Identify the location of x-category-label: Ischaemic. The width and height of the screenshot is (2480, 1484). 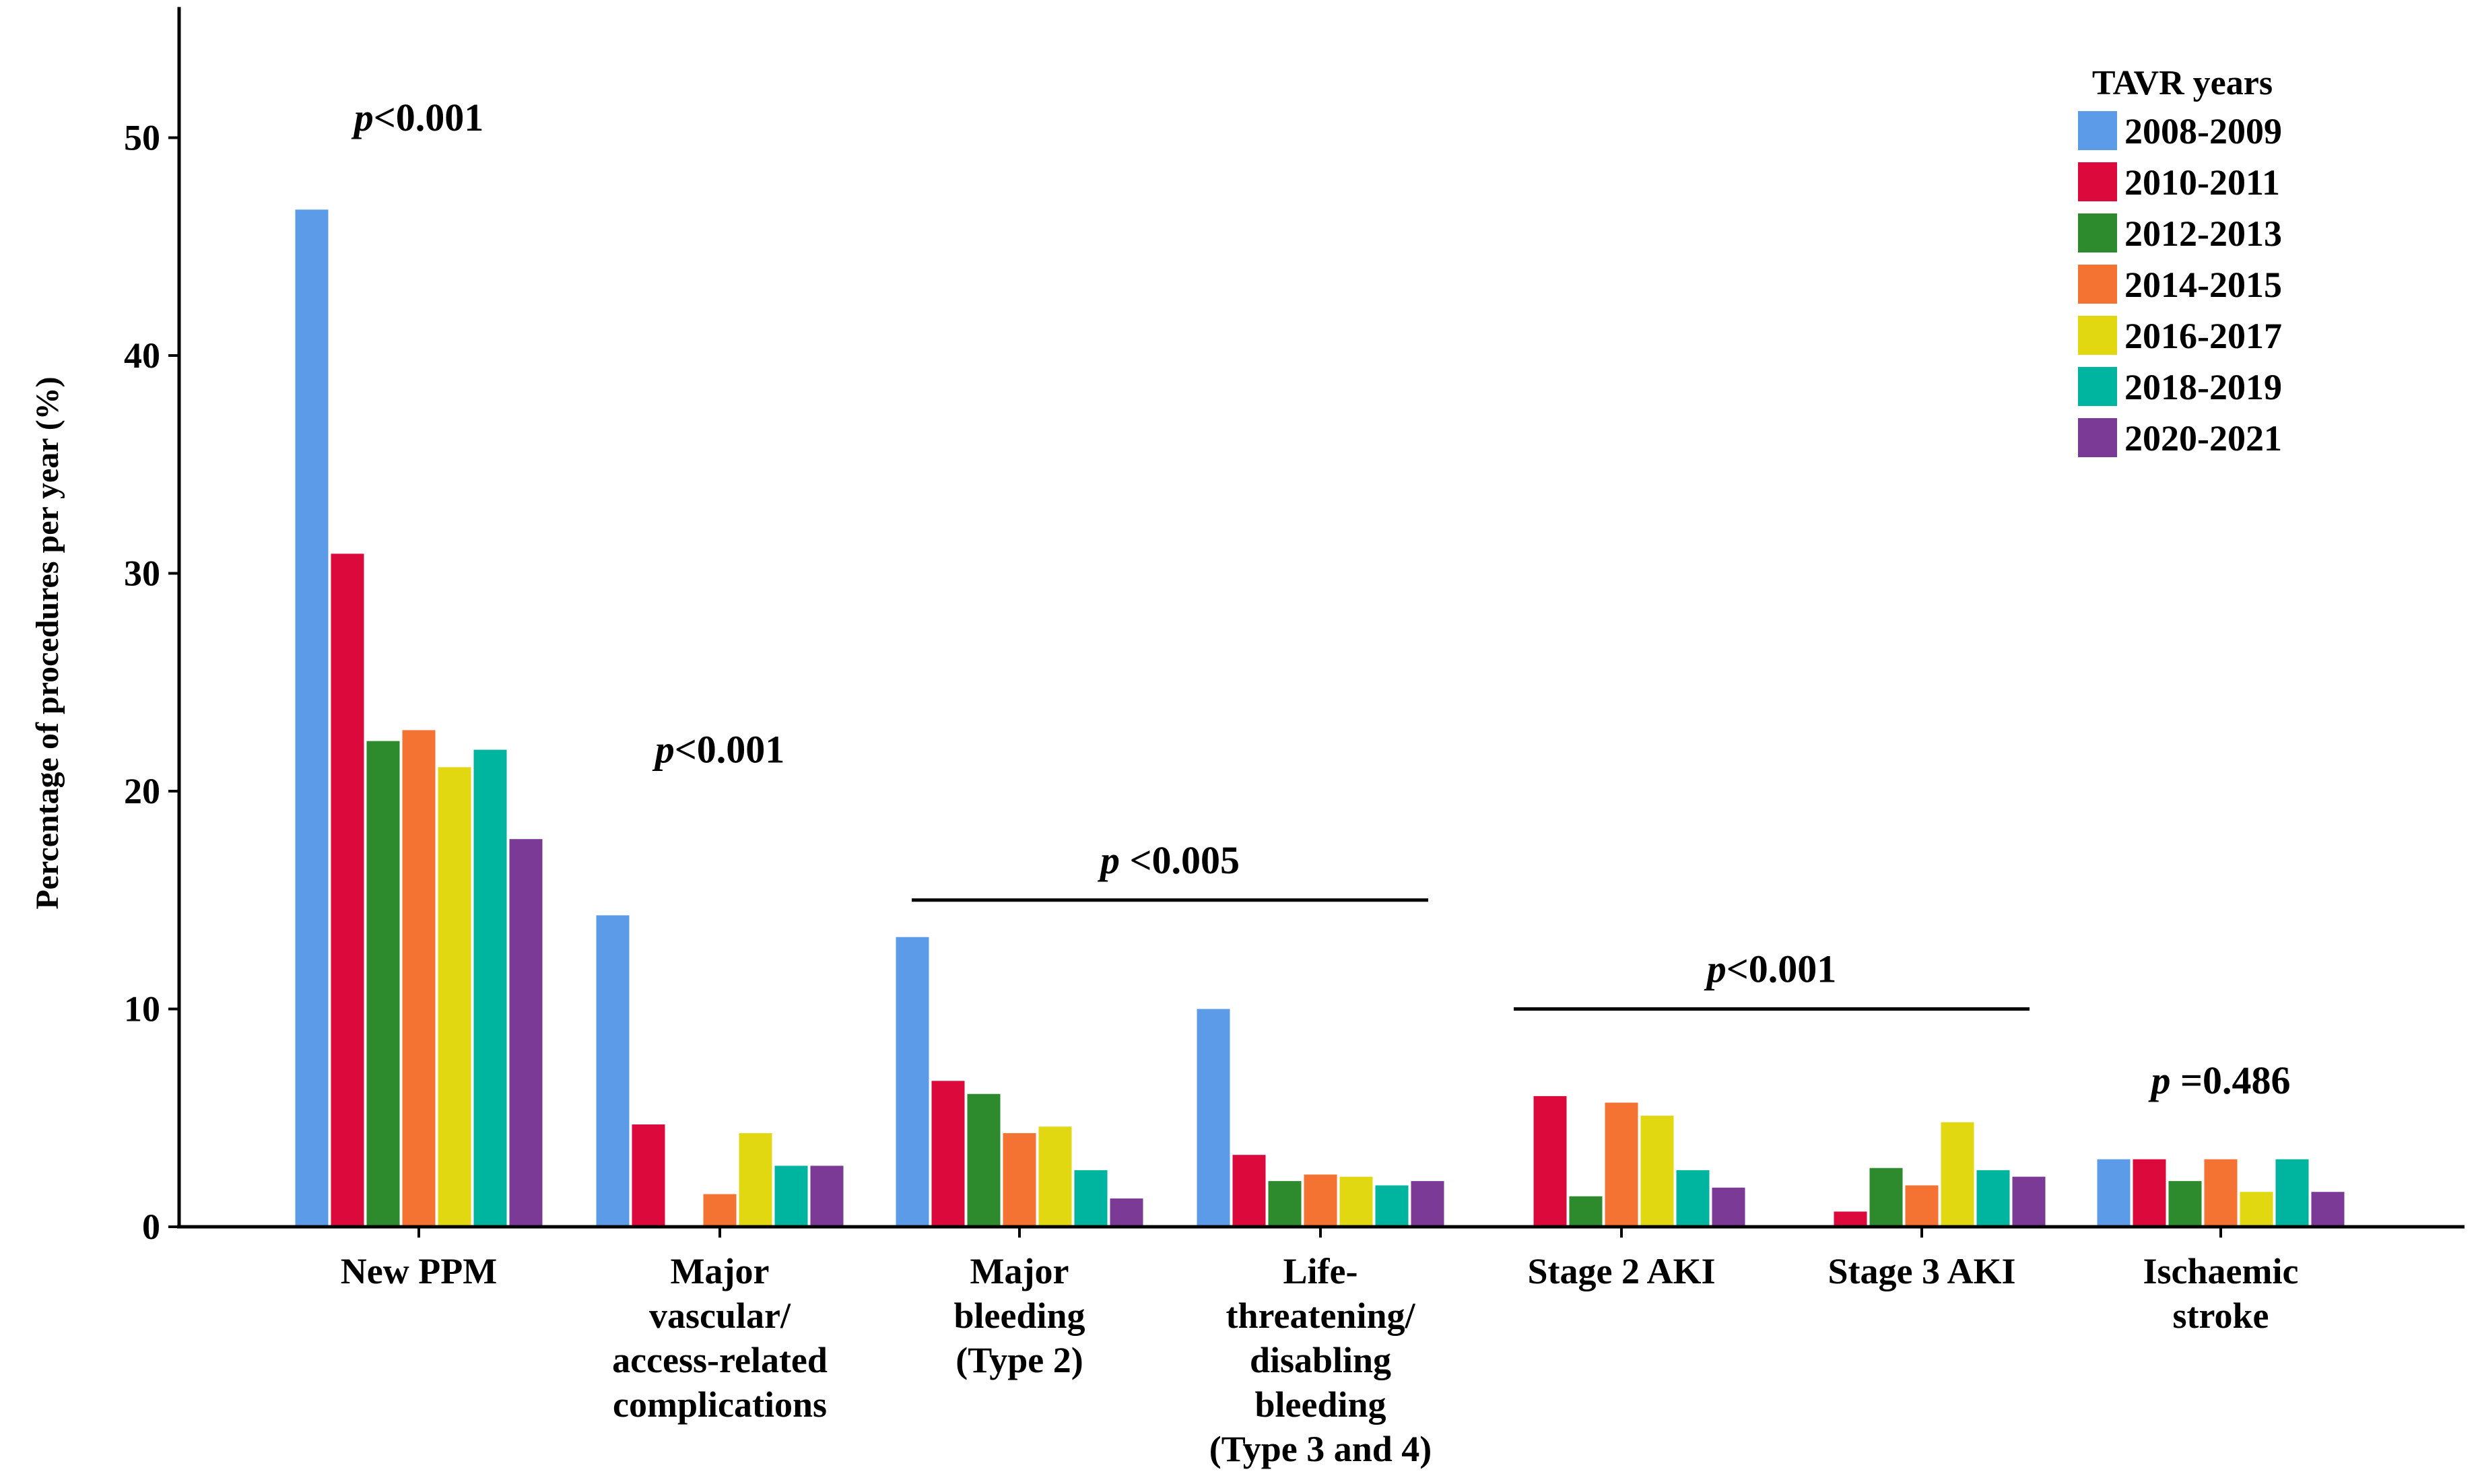
(2221, 1271).